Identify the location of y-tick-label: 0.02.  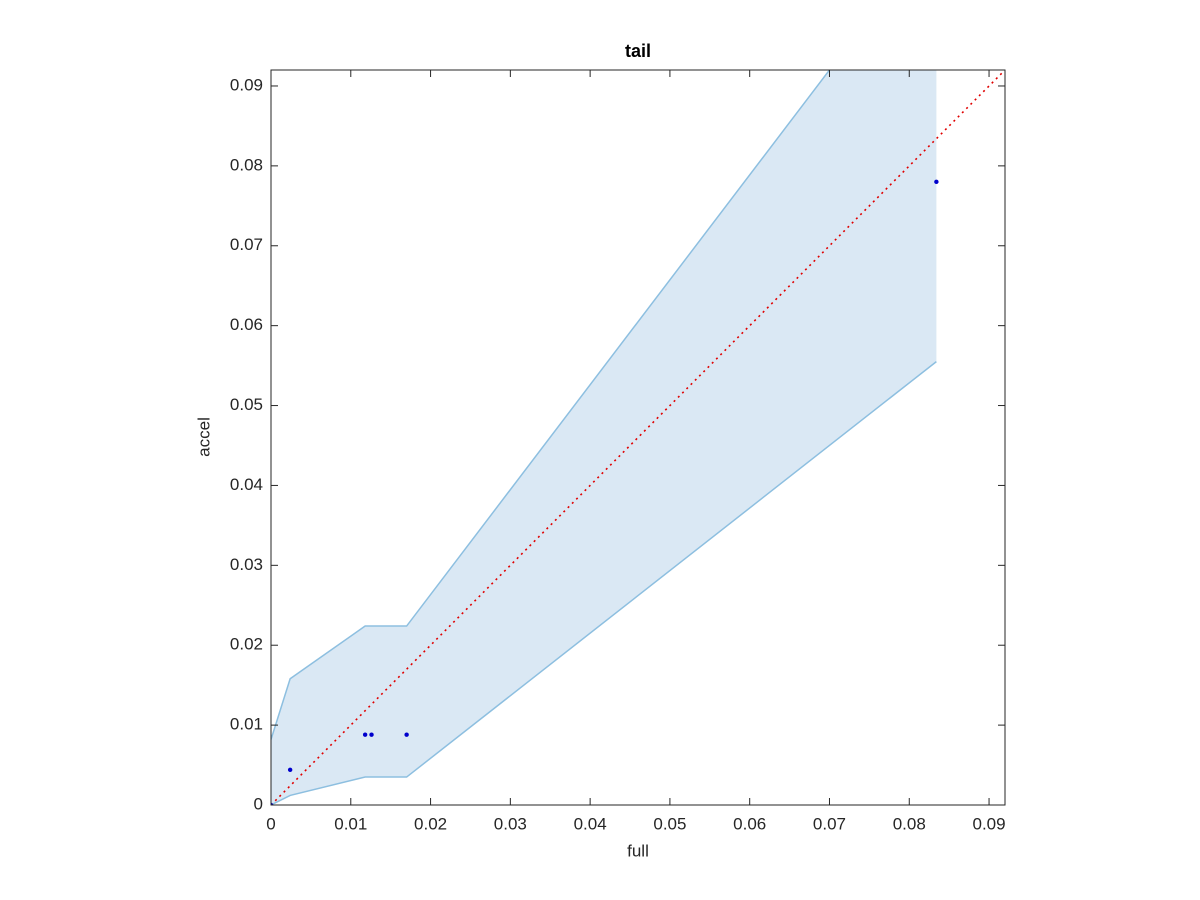
(246, 644).